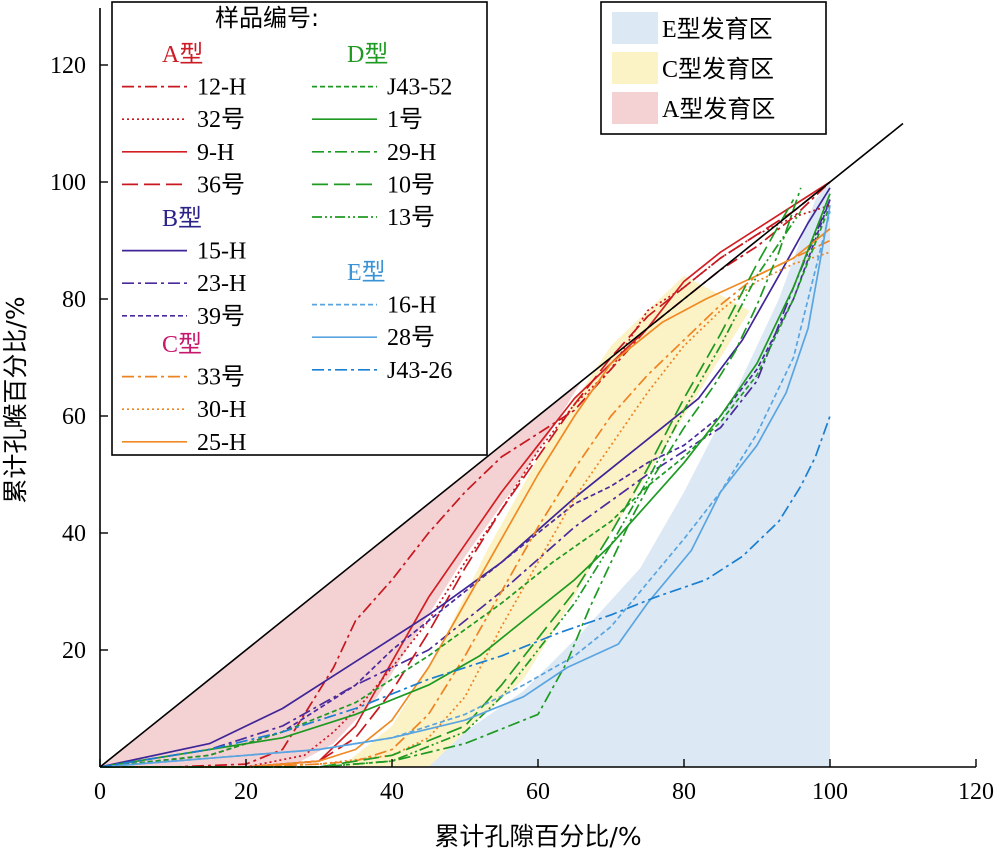 The width and height of the screenshot is (1000, 858). What do you see at coordinates (684, 792) in the screenshot?
I see `x-tick-label: 80` at bounding box center [684, 792].